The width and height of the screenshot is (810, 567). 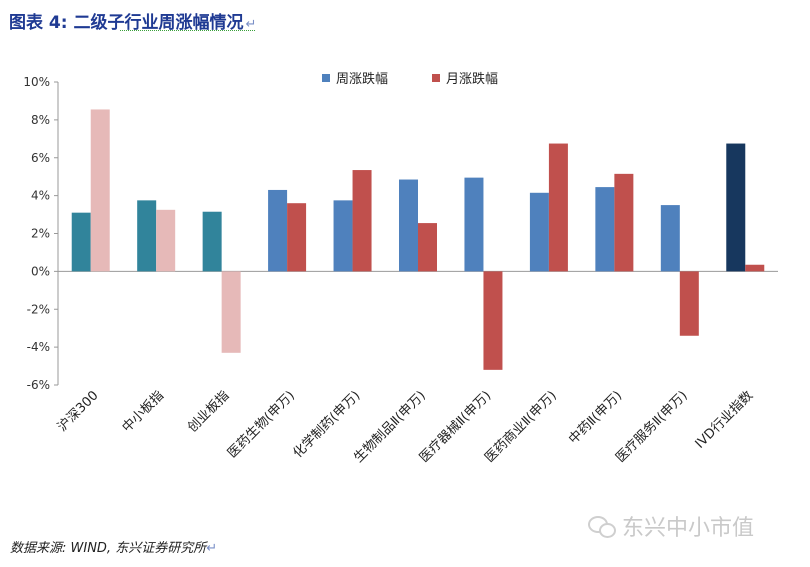 What do you see at coordinates (38, 347) in the screenshot?
I see `y-tick-label: -4%` at bounding box center [38, 347].